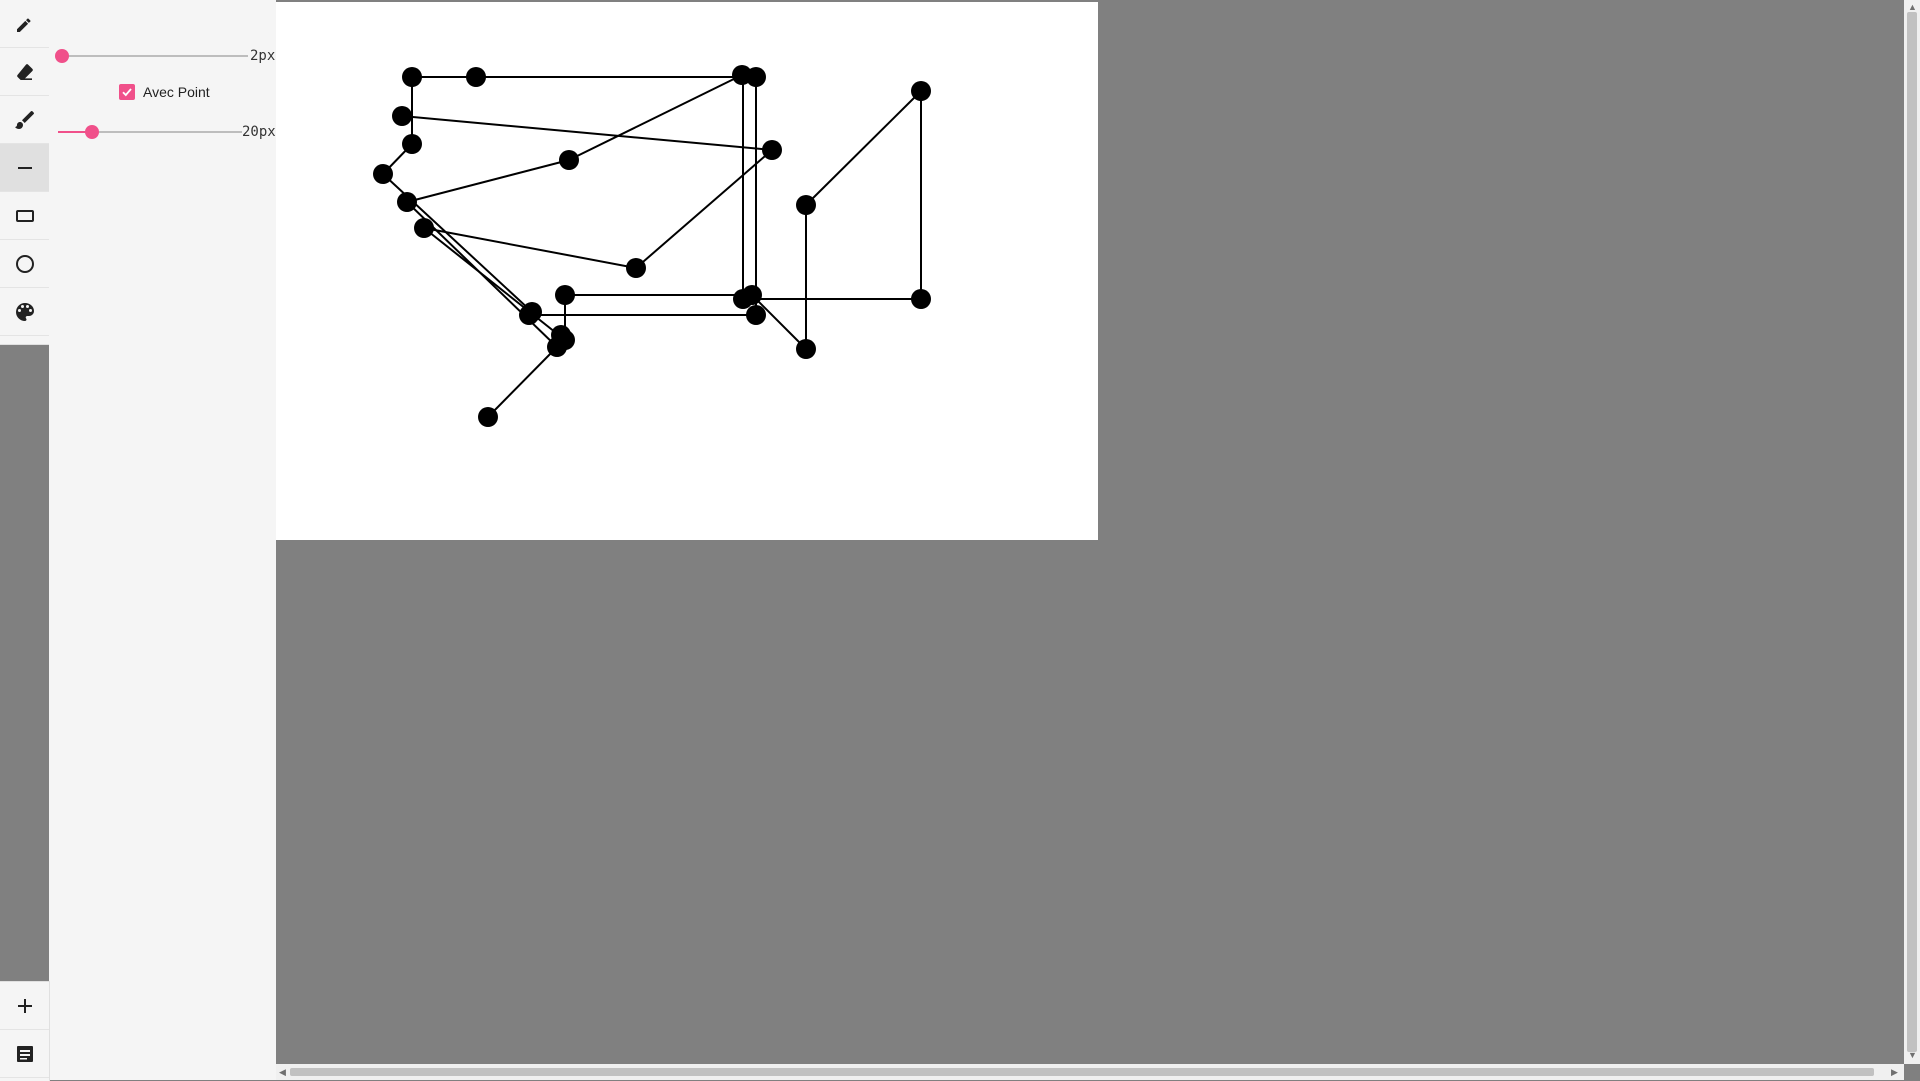 This screenshot has height=1081, width=1920. I want to click on point-size-slider, so click(150, 132).